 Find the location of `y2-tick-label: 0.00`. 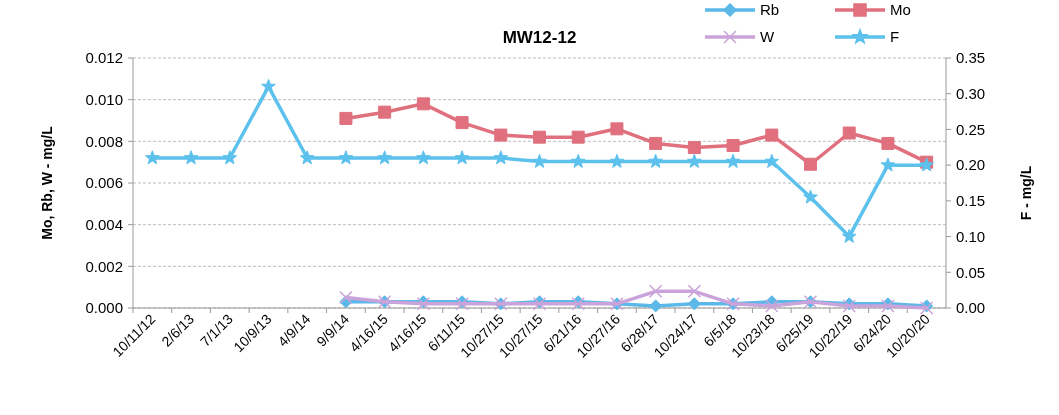

y2-tick-label: 0.00 is located at coordinates (971, 308).